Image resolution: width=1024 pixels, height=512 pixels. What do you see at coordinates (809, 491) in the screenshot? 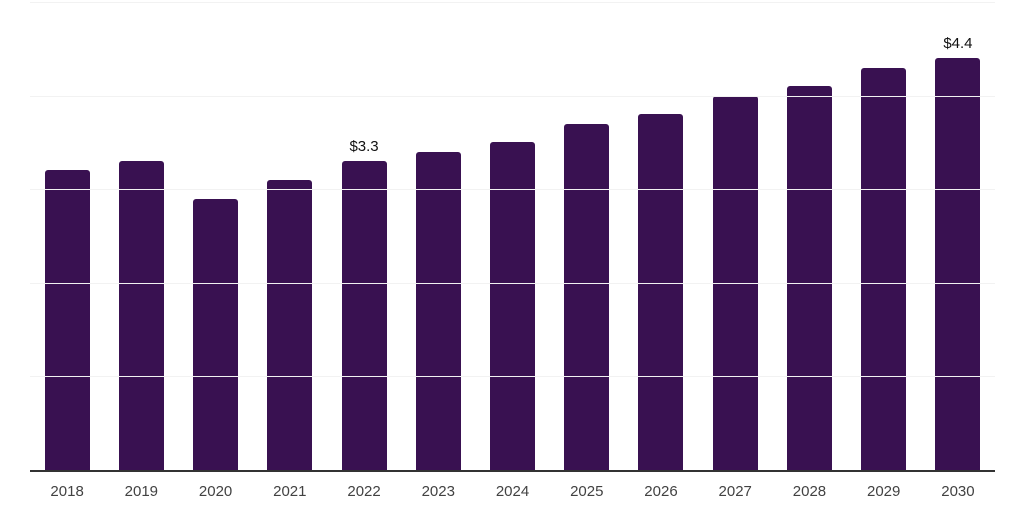
I see `x-tick-label-2028: 2028` at bounding box center [809, 491].